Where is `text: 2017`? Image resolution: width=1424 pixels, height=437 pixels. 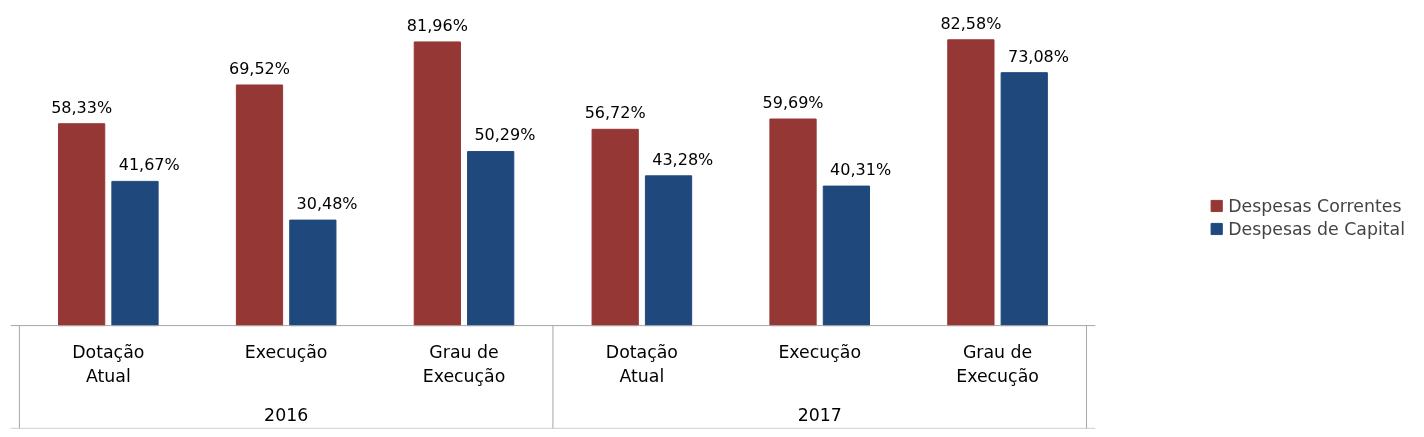
text: 2017 is located at coordinates (819, 414).